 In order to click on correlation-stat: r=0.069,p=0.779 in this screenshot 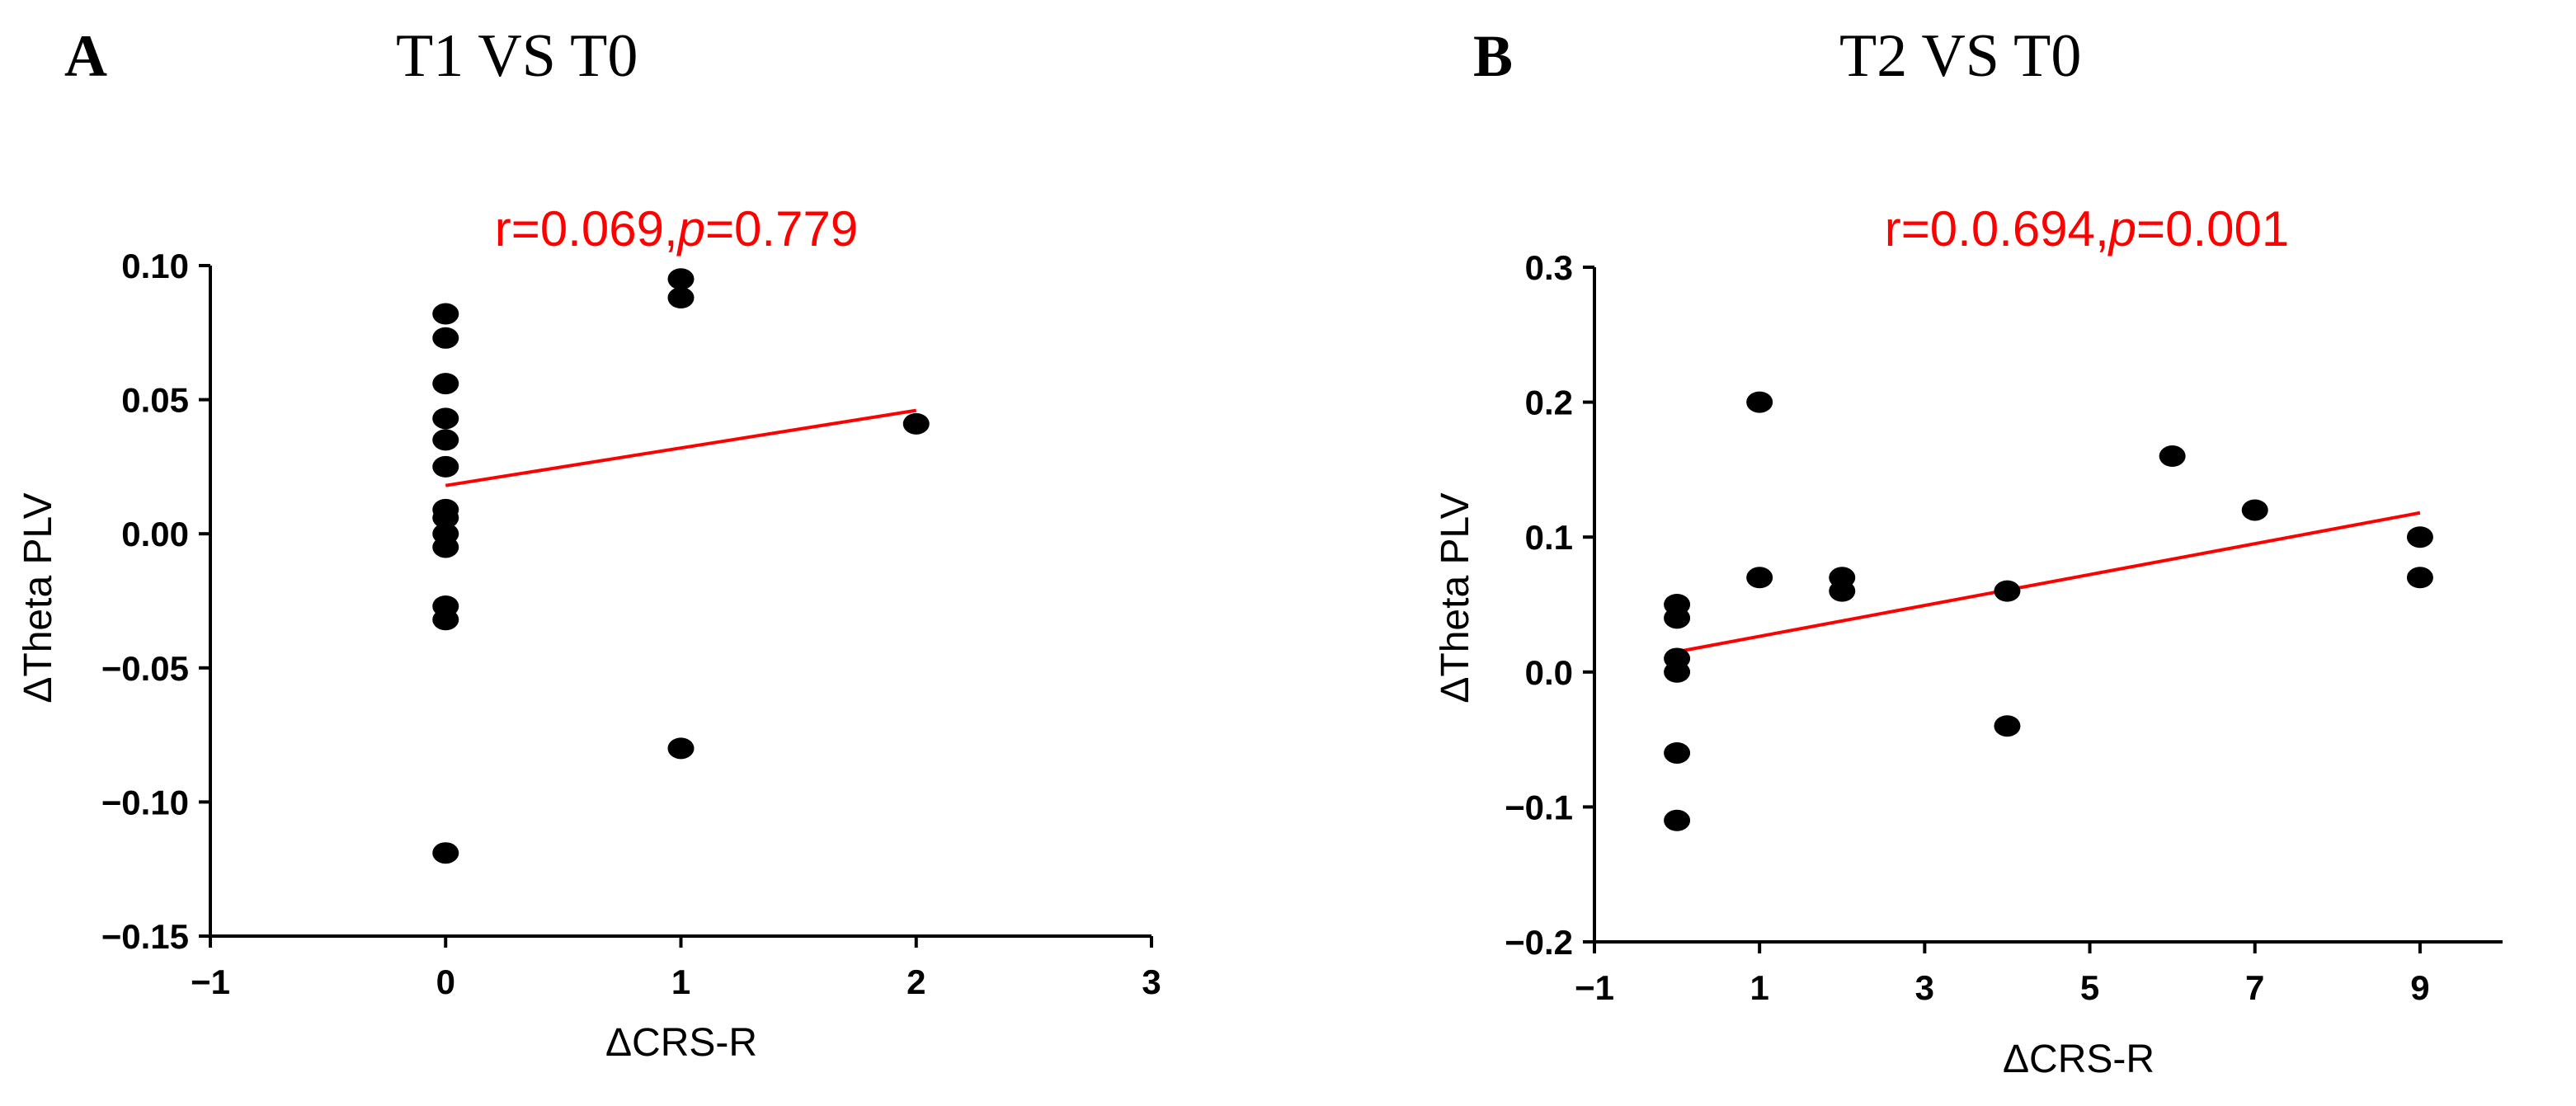, I will do `click(676, 228)`.